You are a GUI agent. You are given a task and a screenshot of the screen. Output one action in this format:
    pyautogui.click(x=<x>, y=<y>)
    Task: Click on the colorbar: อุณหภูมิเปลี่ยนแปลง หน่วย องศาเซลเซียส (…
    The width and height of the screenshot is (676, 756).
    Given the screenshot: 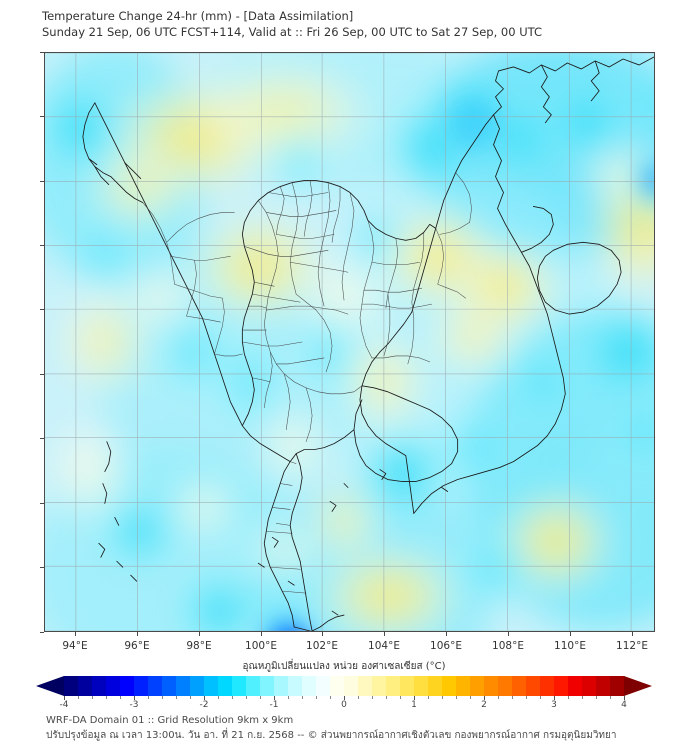 What is the action you would take?
    pyautogui.click(x=344, y=686)
    